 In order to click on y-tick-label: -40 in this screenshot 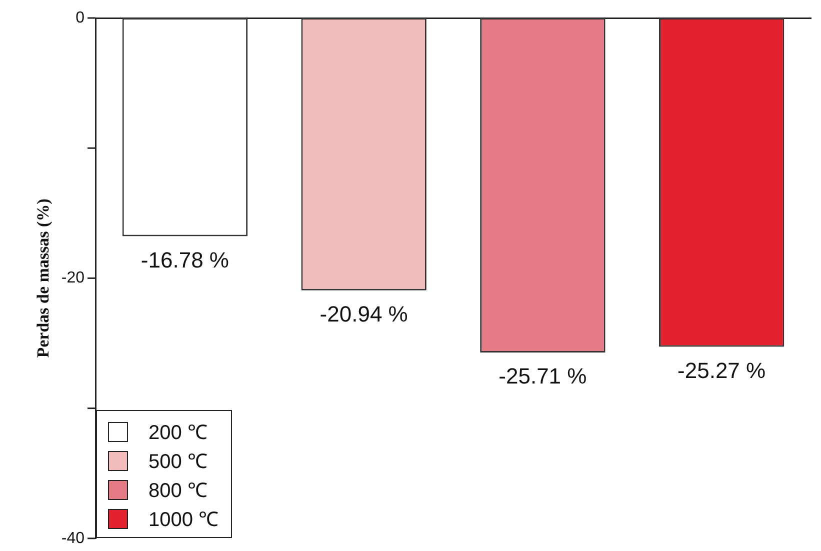, I will do `click(73, 538)`.